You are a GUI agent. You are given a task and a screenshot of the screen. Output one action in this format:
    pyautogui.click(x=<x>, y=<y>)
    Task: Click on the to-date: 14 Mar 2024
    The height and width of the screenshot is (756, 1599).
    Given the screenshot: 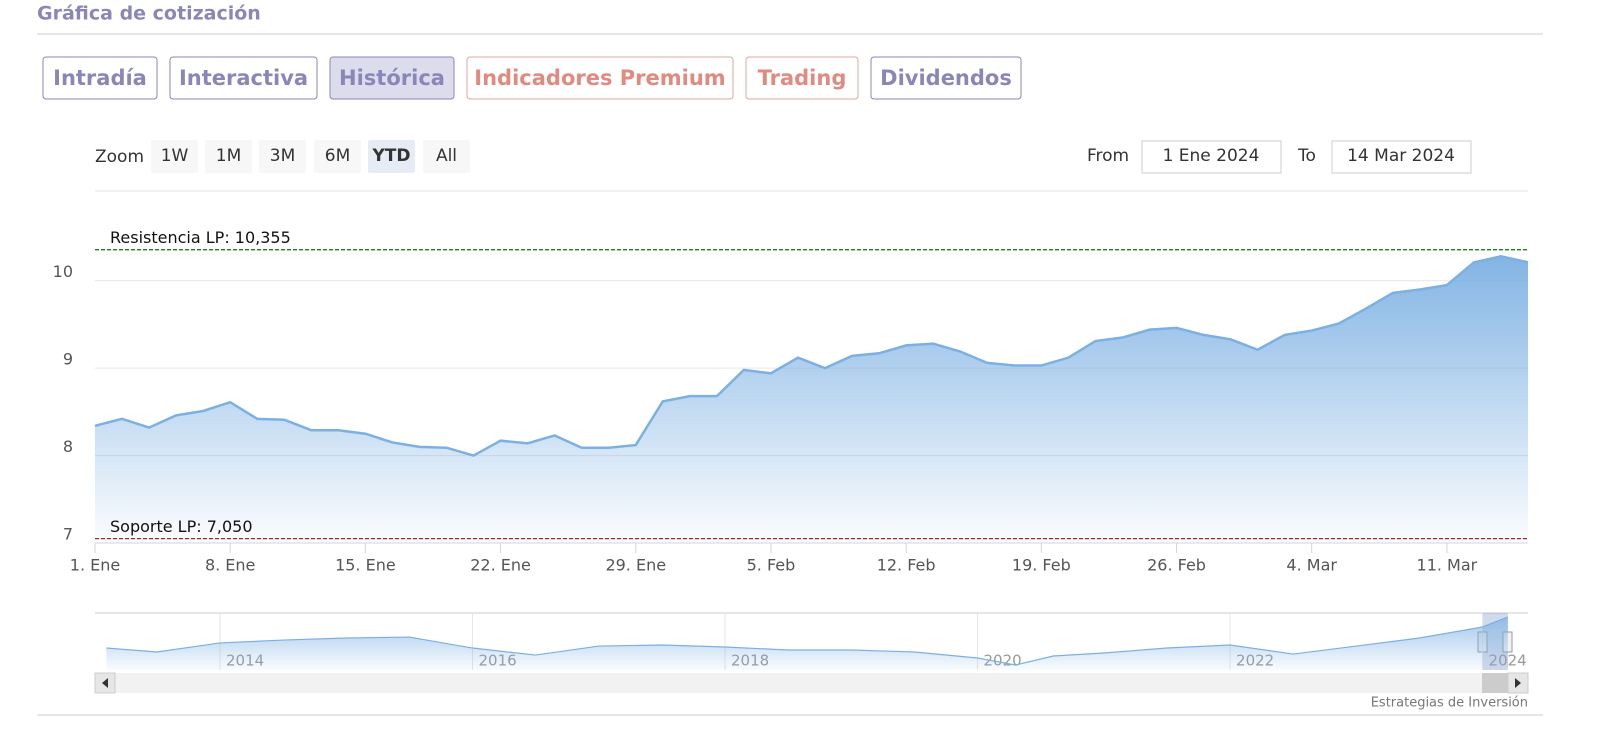 What is the action you would take?
    pyautogui.click(x=1401, y=156)
    